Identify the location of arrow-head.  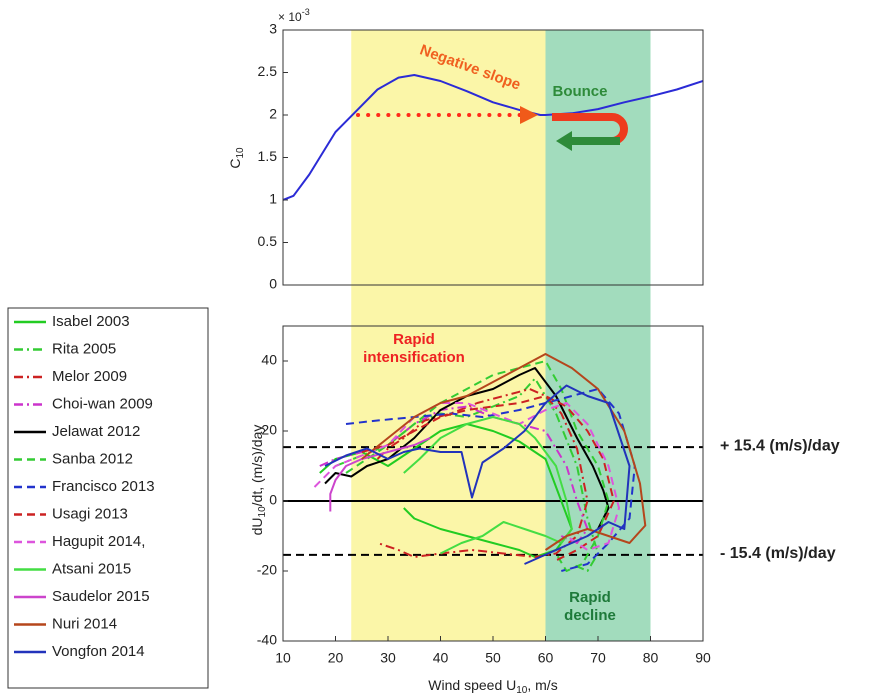
(529, 115).